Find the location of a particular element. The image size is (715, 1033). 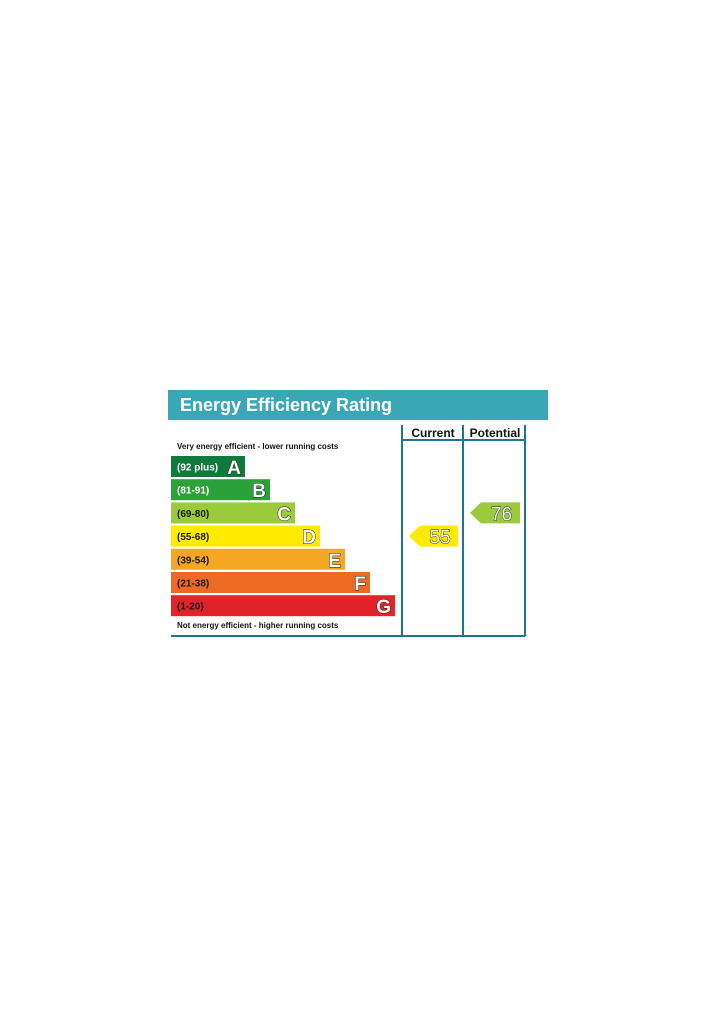

current-rating-value: 55 is located at coordinates (439, 538).